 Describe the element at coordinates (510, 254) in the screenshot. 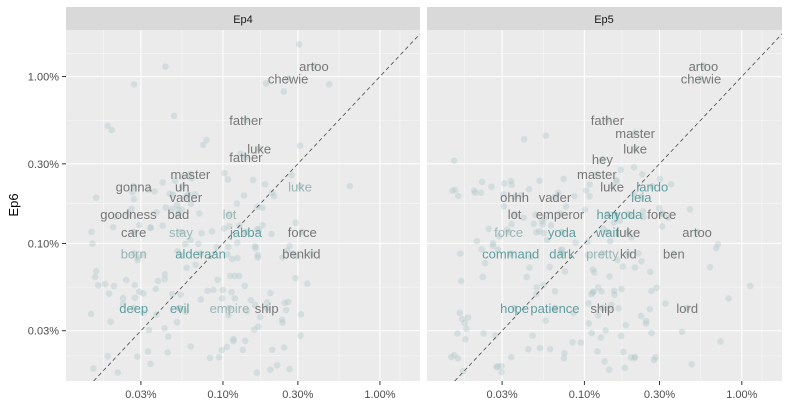

I see `word-label: command` at that location.